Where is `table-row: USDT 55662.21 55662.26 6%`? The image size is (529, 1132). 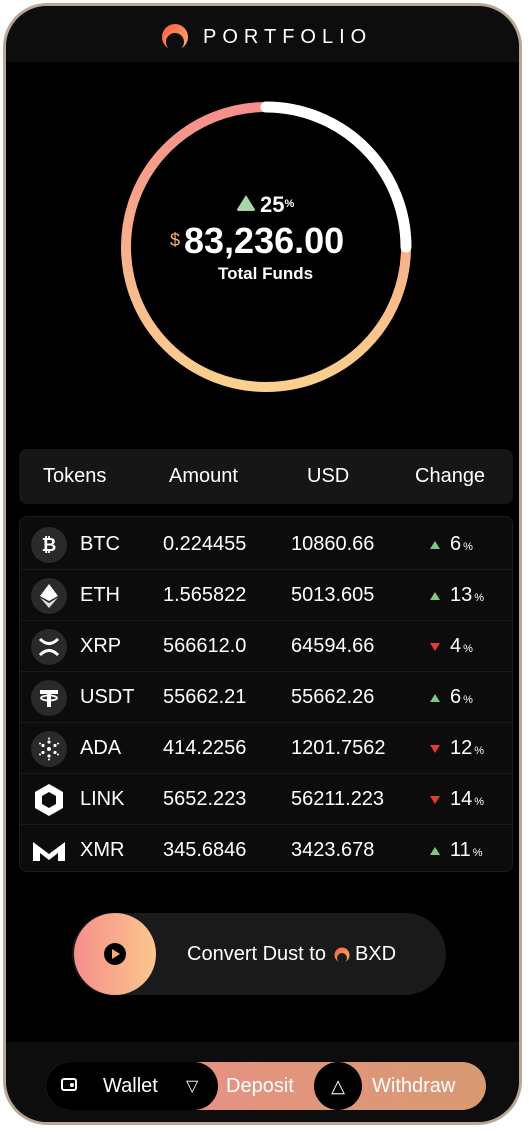 table-row: USDT 55662.21 55662.26 6% is located at coordinates (266, 697).